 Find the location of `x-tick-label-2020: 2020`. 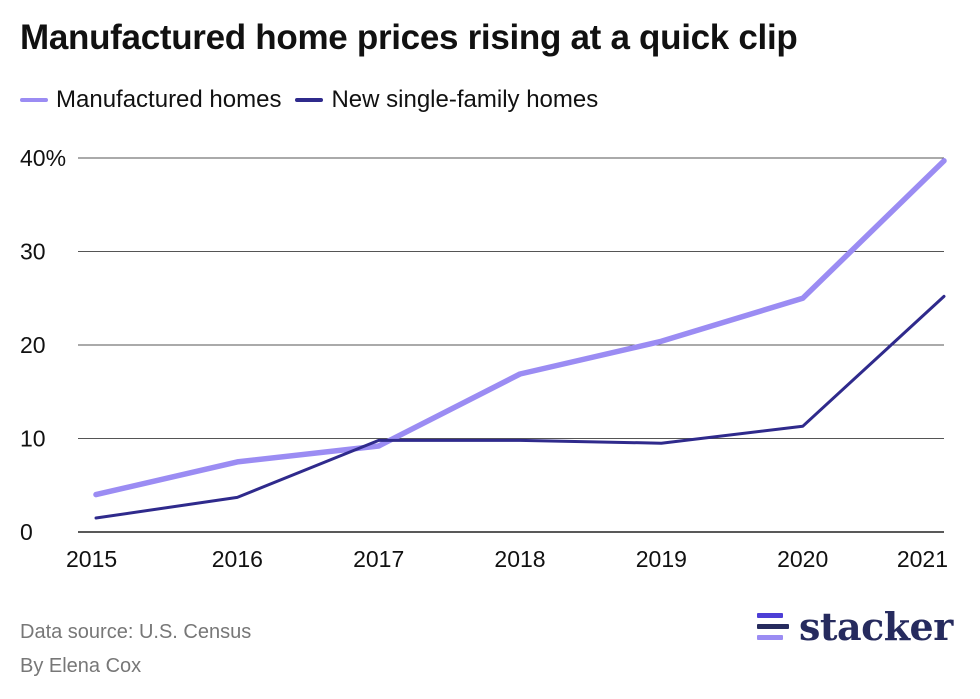

x-tick-label-2020: 2020 is located at coordinates (802, 559).